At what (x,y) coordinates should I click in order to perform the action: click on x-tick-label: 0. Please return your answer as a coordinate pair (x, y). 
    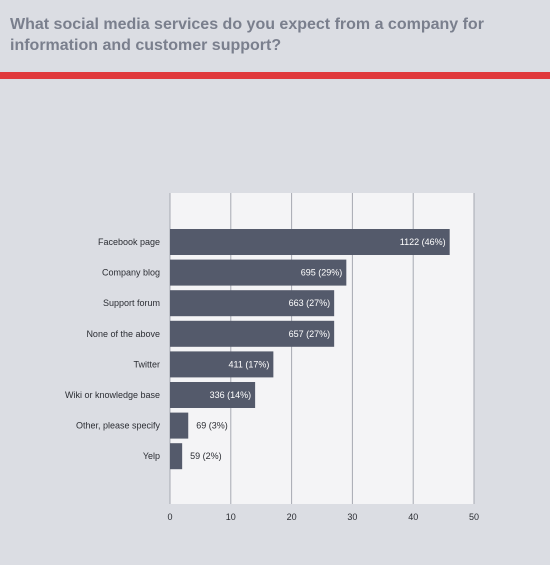
    Looking at the image, I should click on (169, 517).